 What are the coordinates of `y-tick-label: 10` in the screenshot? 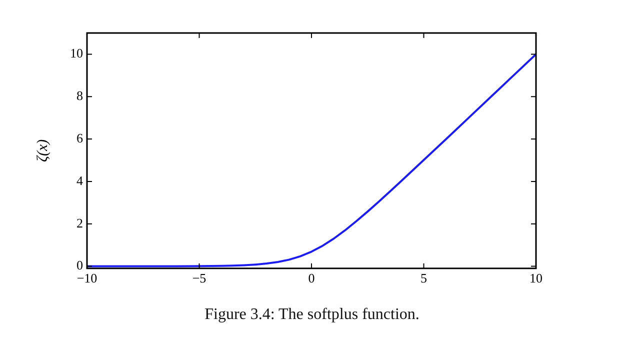 It's located at (76, 53).